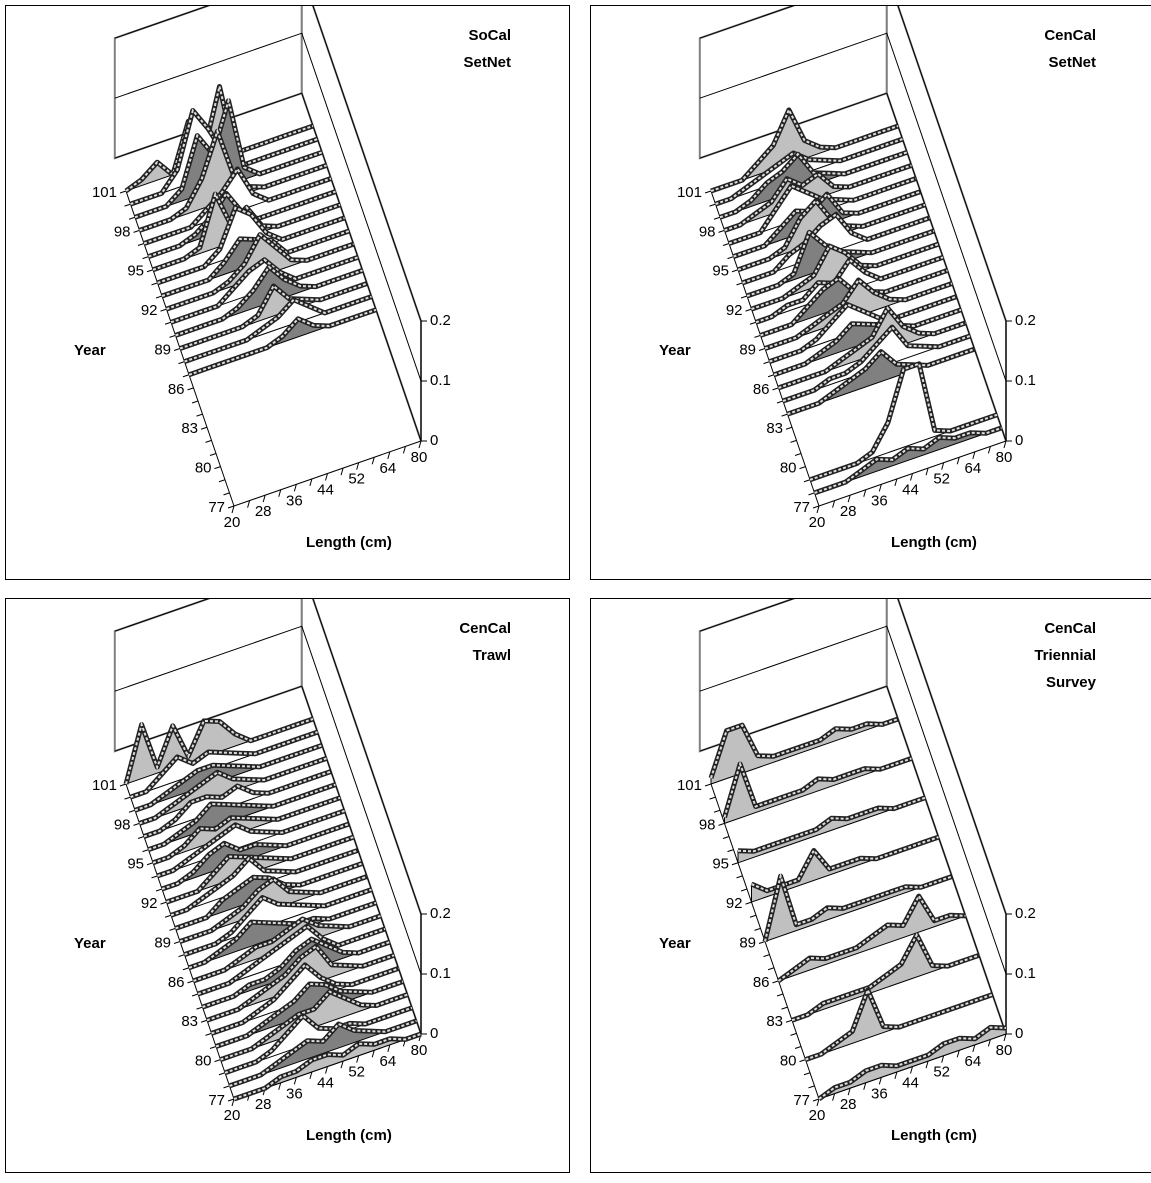 The width and height of the screenshot is (1151, 1183). I want to click on y-tick-label: 80, so click(203, 1061).